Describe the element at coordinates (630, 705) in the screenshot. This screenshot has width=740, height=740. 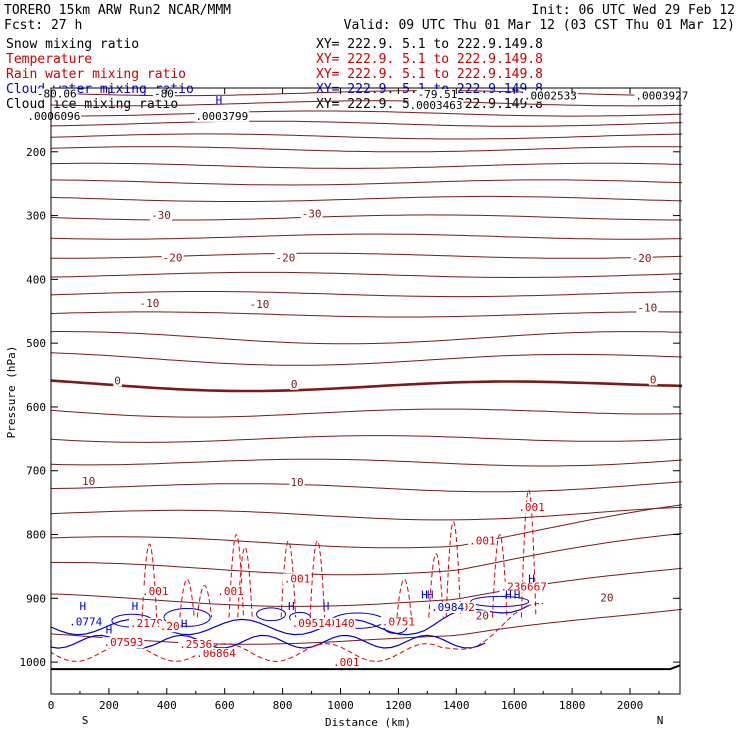
I see `x-tick-label: 2000` at that location.